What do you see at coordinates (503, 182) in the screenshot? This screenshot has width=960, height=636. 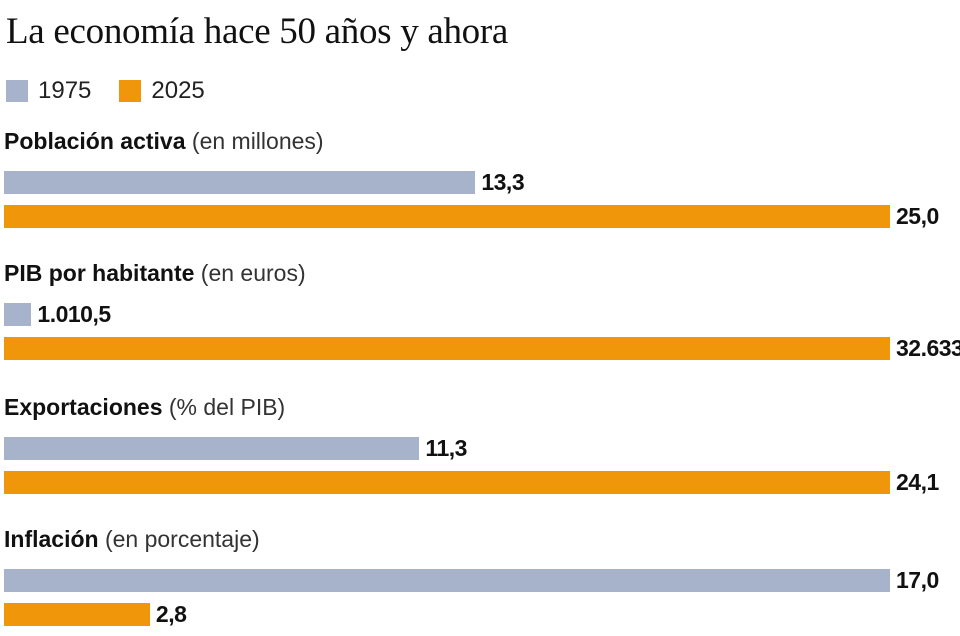 I see `value-label-poblacion-activa-1975: 13,3` at bounding box center [503, 182].